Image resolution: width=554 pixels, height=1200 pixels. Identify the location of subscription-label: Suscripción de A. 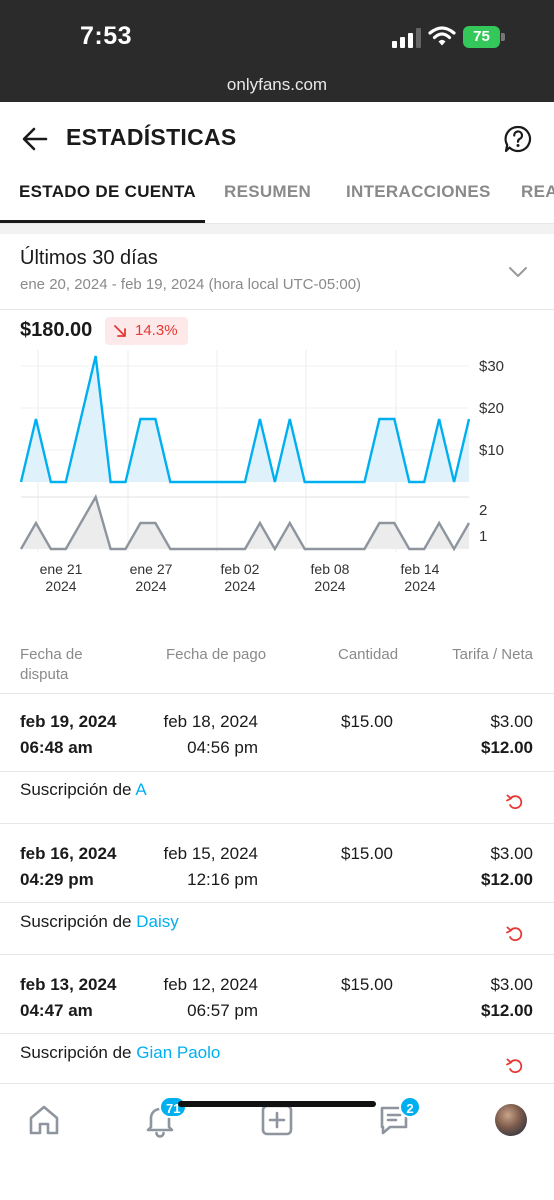
(83, 790).